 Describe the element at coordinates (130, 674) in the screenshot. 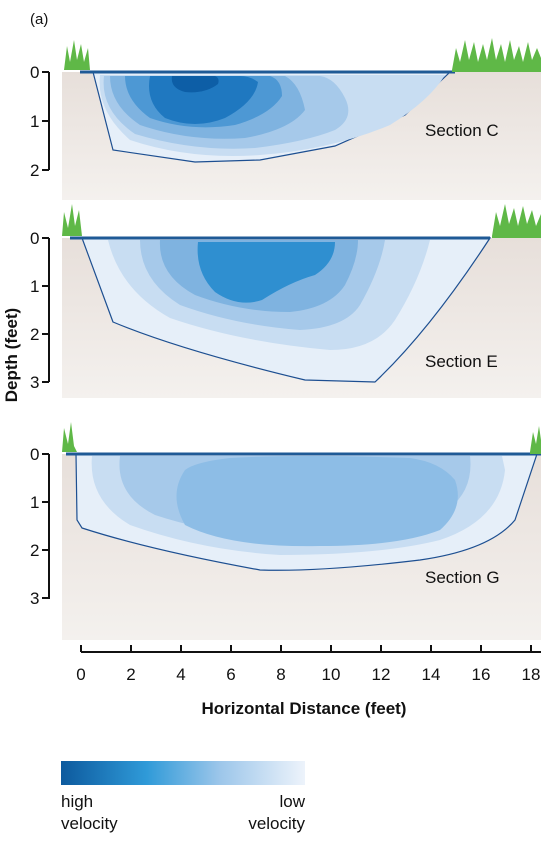

I see `x-tick-label-2: 2` at that location.